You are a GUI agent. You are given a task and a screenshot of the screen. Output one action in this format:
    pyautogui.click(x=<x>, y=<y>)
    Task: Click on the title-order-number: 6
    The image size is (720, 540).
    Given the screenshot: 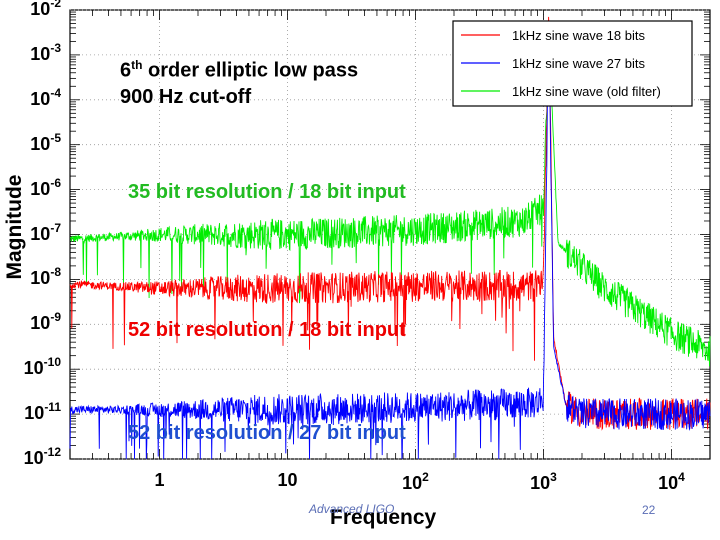 What is the action you would take?
    pyautogui.click(x=126, y=70)
    